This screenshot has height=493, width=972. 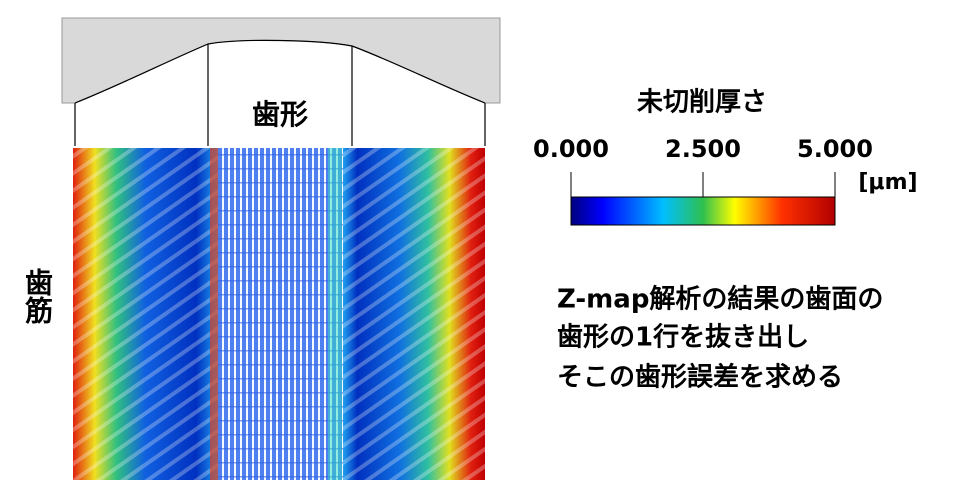 What do you see at coordinates (887, 182) in the screenshot?
I see `colorbar-unit: [μm]` at bounding box center [887, 182].